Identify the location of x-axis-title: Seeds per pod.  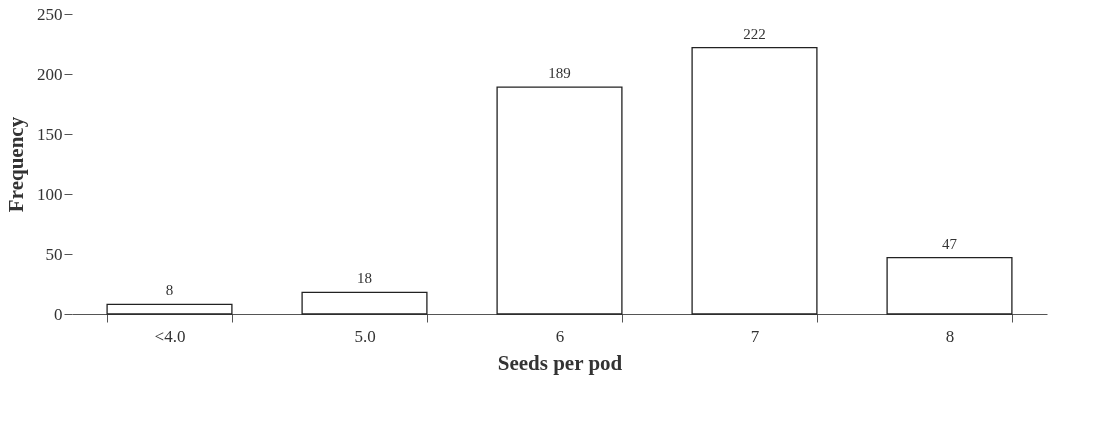
(560, 362).